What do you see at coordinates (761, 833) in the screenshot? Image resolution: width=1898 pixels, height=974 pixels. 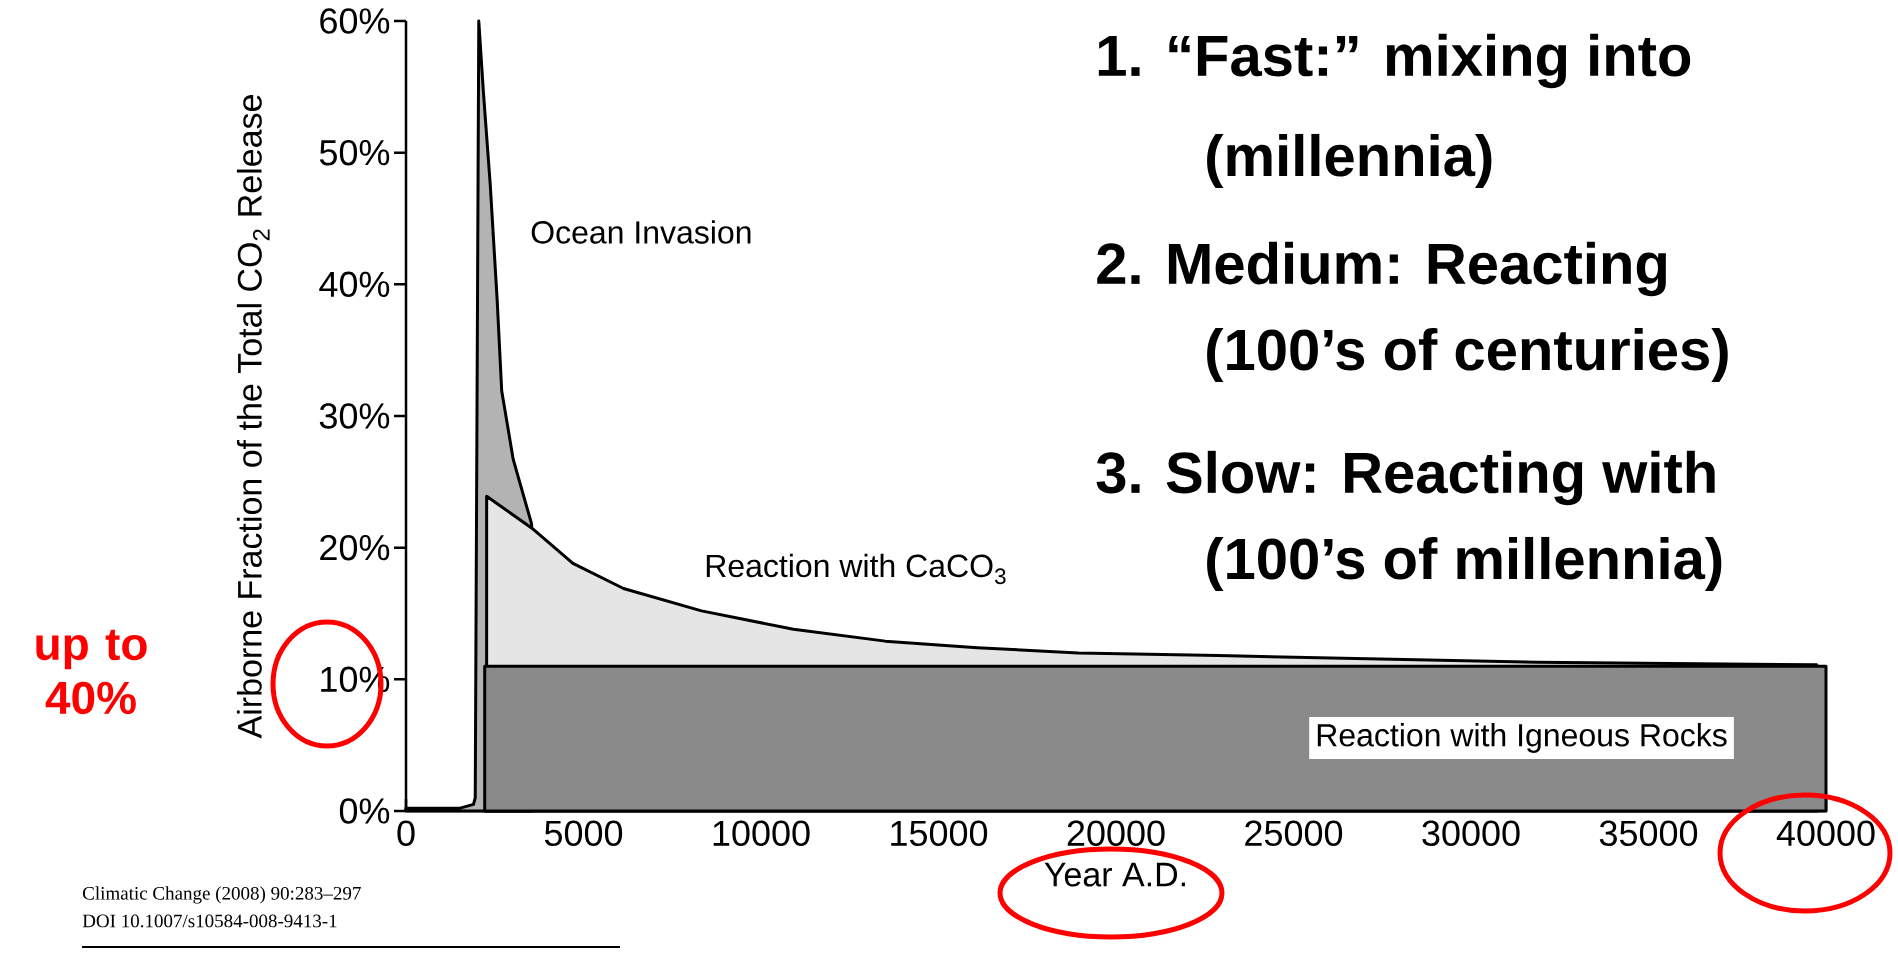 I see `x-tick-label: 10000` at bounding box center [761, 833].